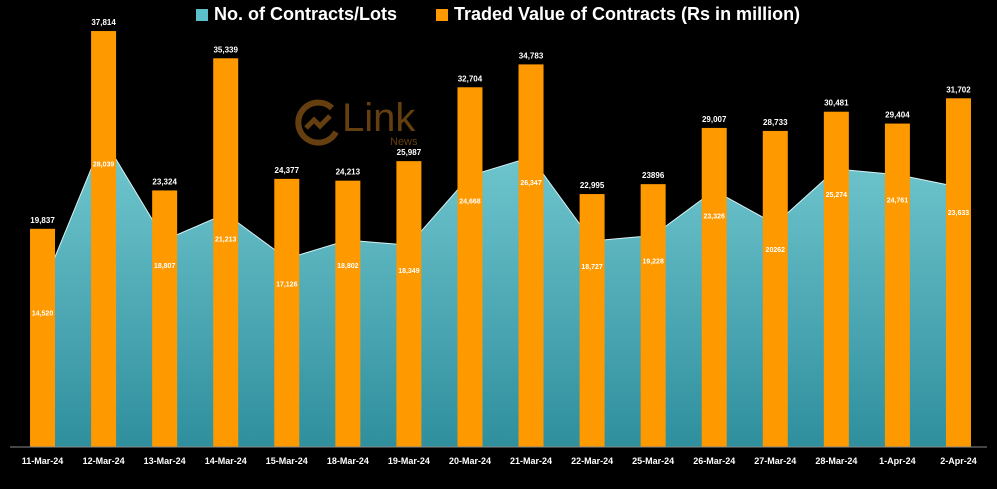  What do you see at coordinates (442, 14) in the screenshot?
I see `legend-swatch-traded-value` at bounding box center [442, 14].